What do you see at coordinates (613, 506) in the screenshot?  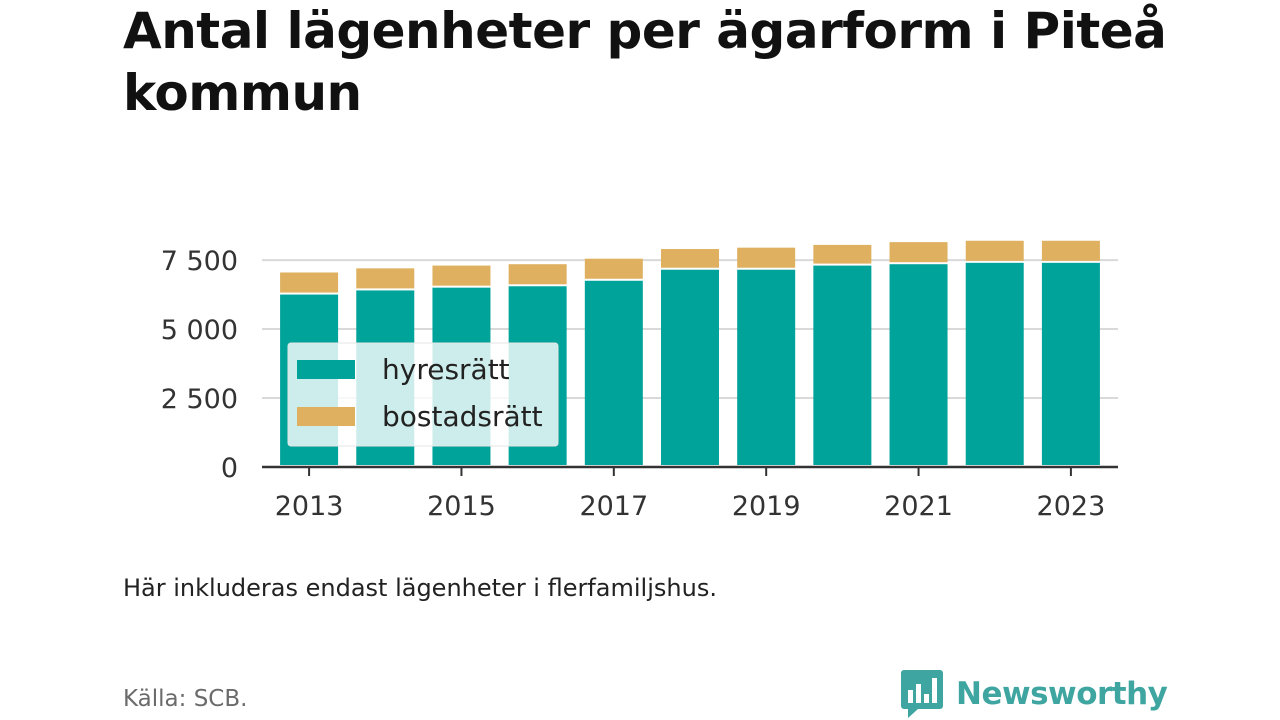 I see `x-tick-label: 2017` at bounding box center [613, 506].